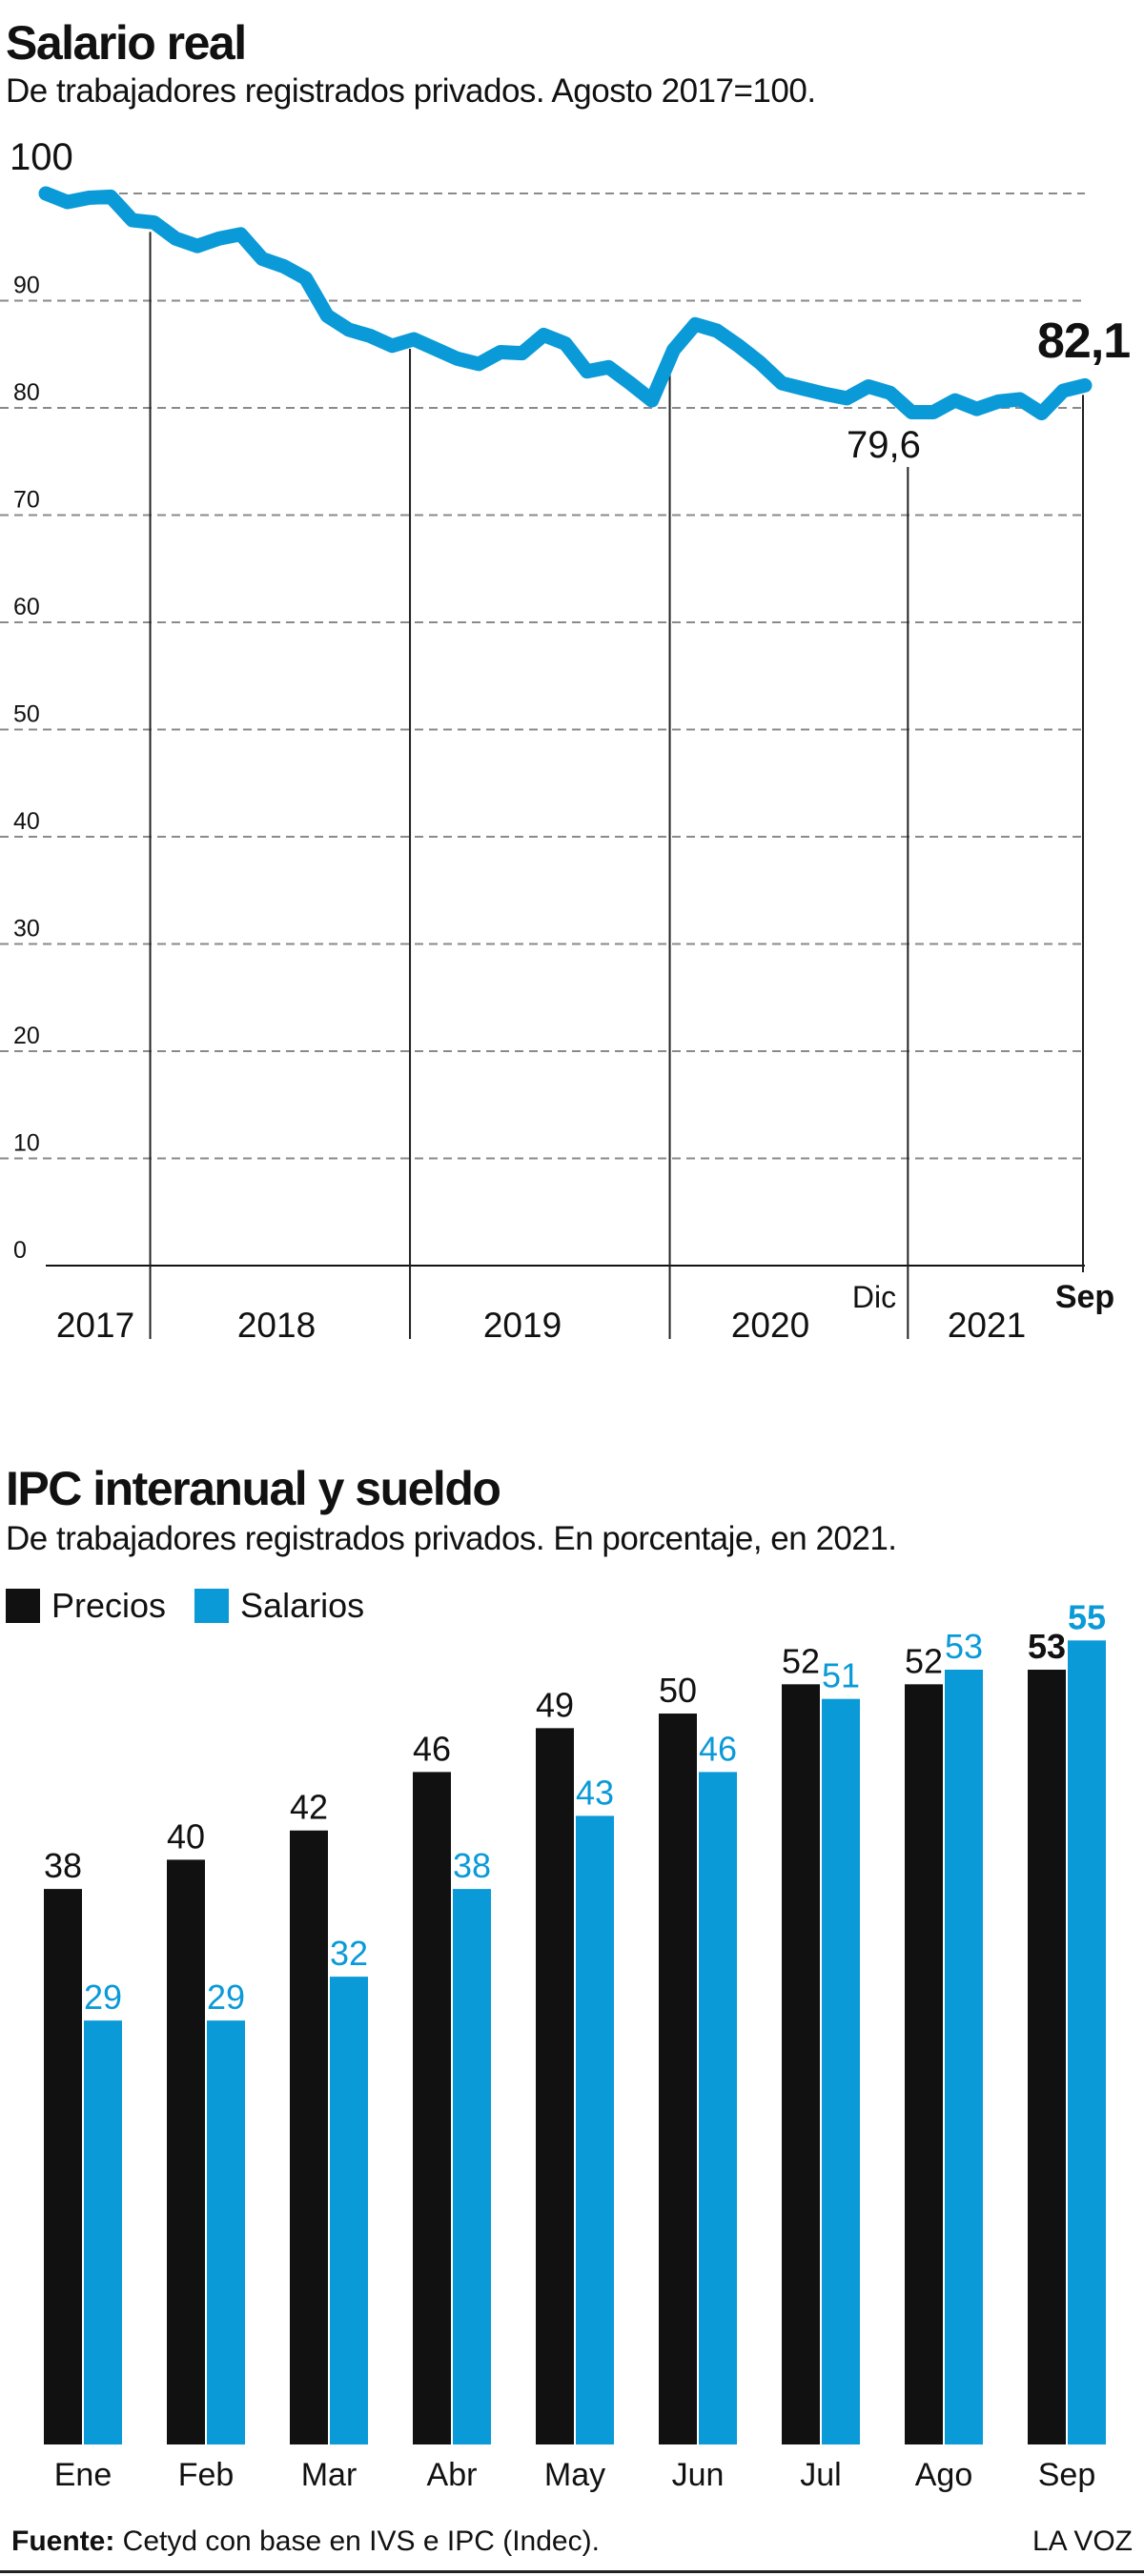 Image resolution: width=1144 pixels, height=2576 pixels. Describe the element at coordinates (23, 1606) in the screenshot. I see `legend-swatch-precios` at that location.